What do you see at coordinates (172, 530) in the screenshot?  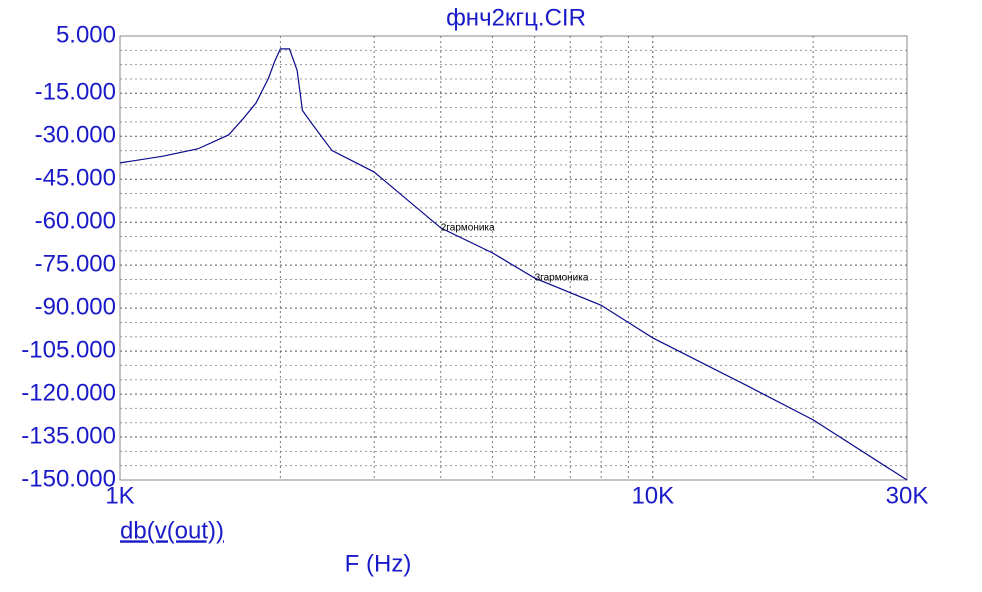 I see `legend-entry: db(v(out))` at bounding box center [172, 530].